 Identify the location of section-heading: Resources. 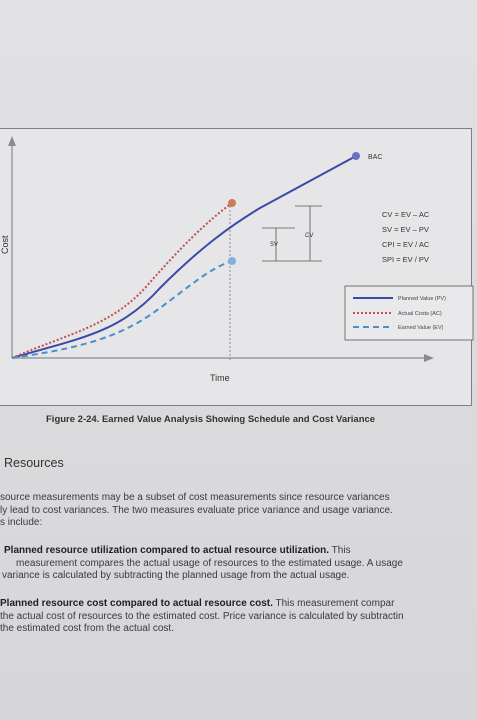
(34, 463).